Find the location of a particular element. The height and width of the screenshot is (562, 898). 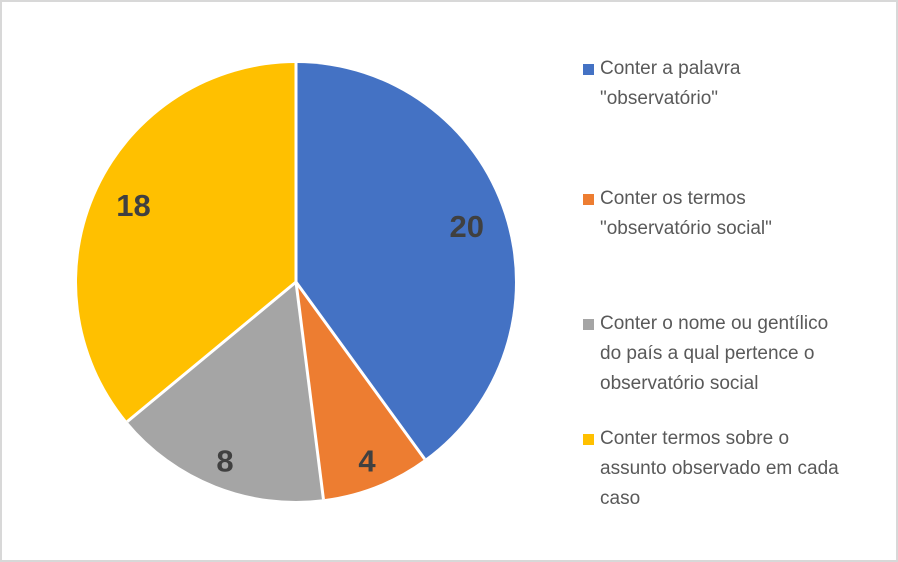

legend-item-conter-os-termos: Conter os termos "observatório social" is located at coordinates (677, 214).